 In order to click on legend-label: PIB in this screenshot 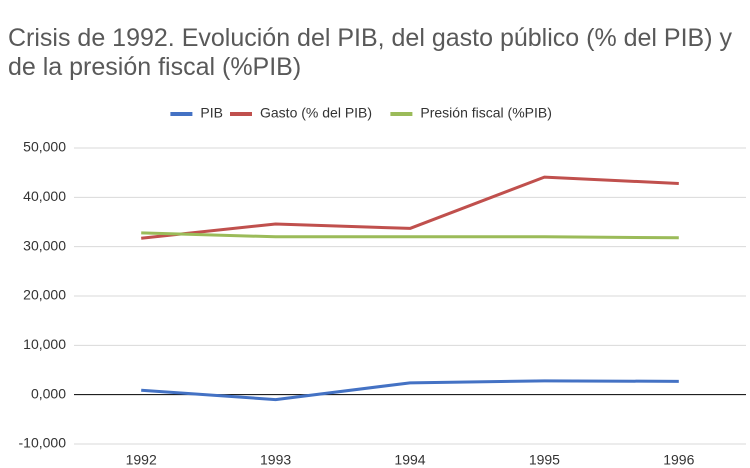, I will do `click(211, 113)`.